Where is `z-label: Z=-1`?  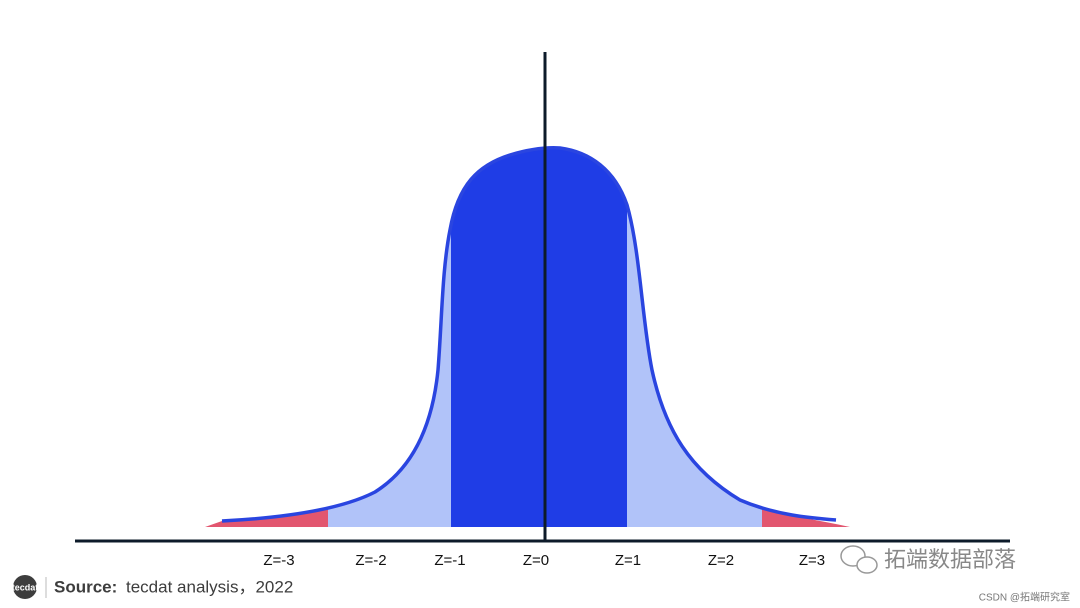
z-label: Z=-1 is located at coordinates (449, 560).